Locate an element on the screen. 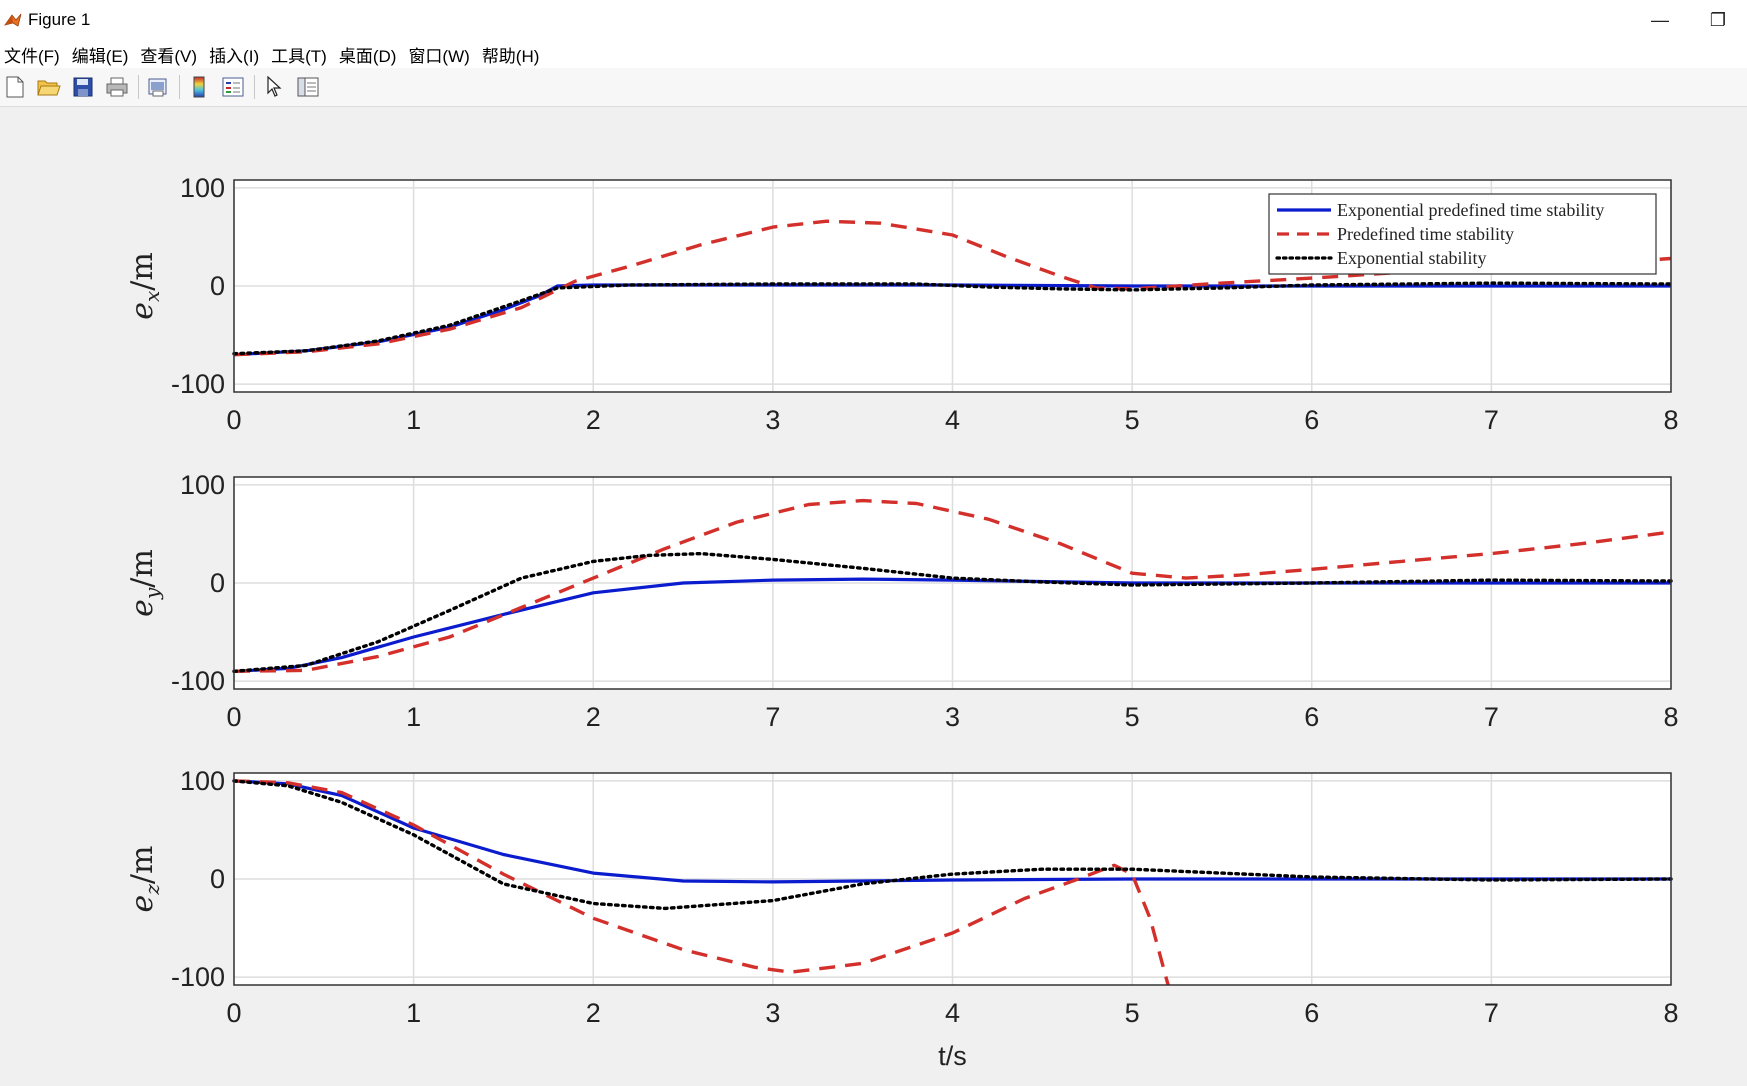 The height and width of the screenshot is (1086, 1747). minimize-button: — is located at coordinates (1660, 19).